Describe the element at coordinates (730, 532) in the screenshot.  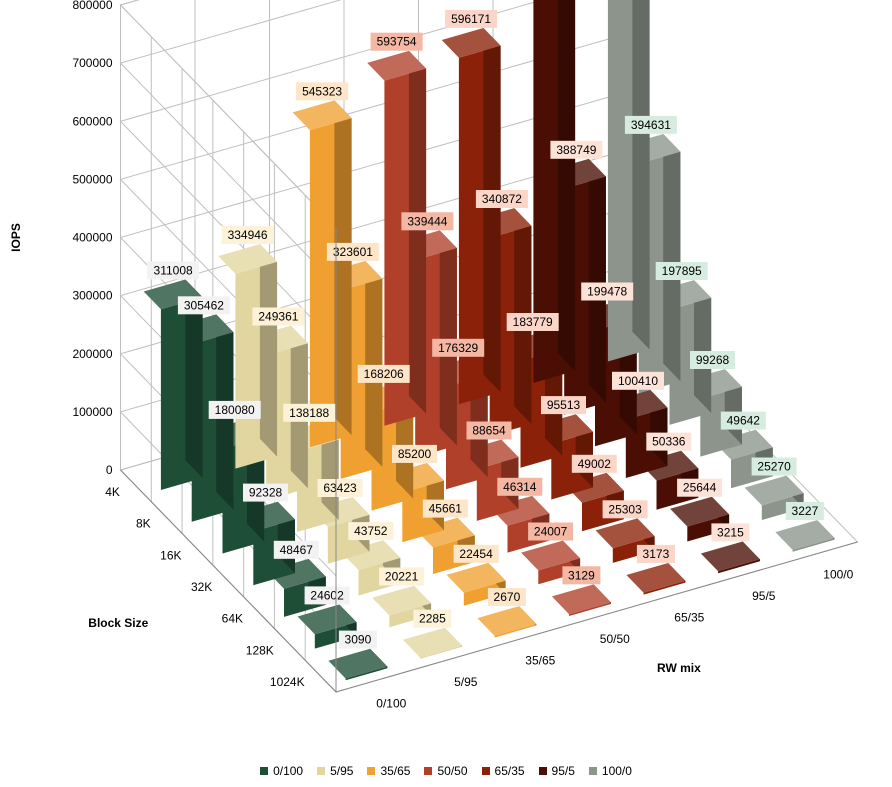
I see `data-label: 3215` at that location.